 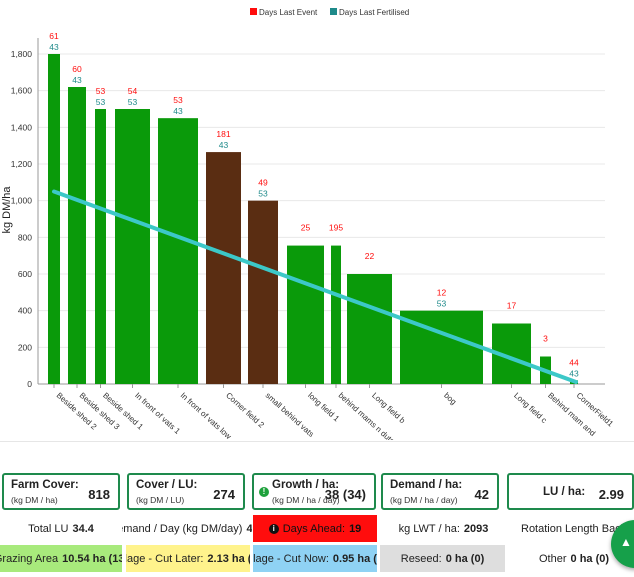 What do you see at coordinates (83, 528) in the screenshot?
I see `total-lu-value: 34.4` at bounding box center [83, 528].